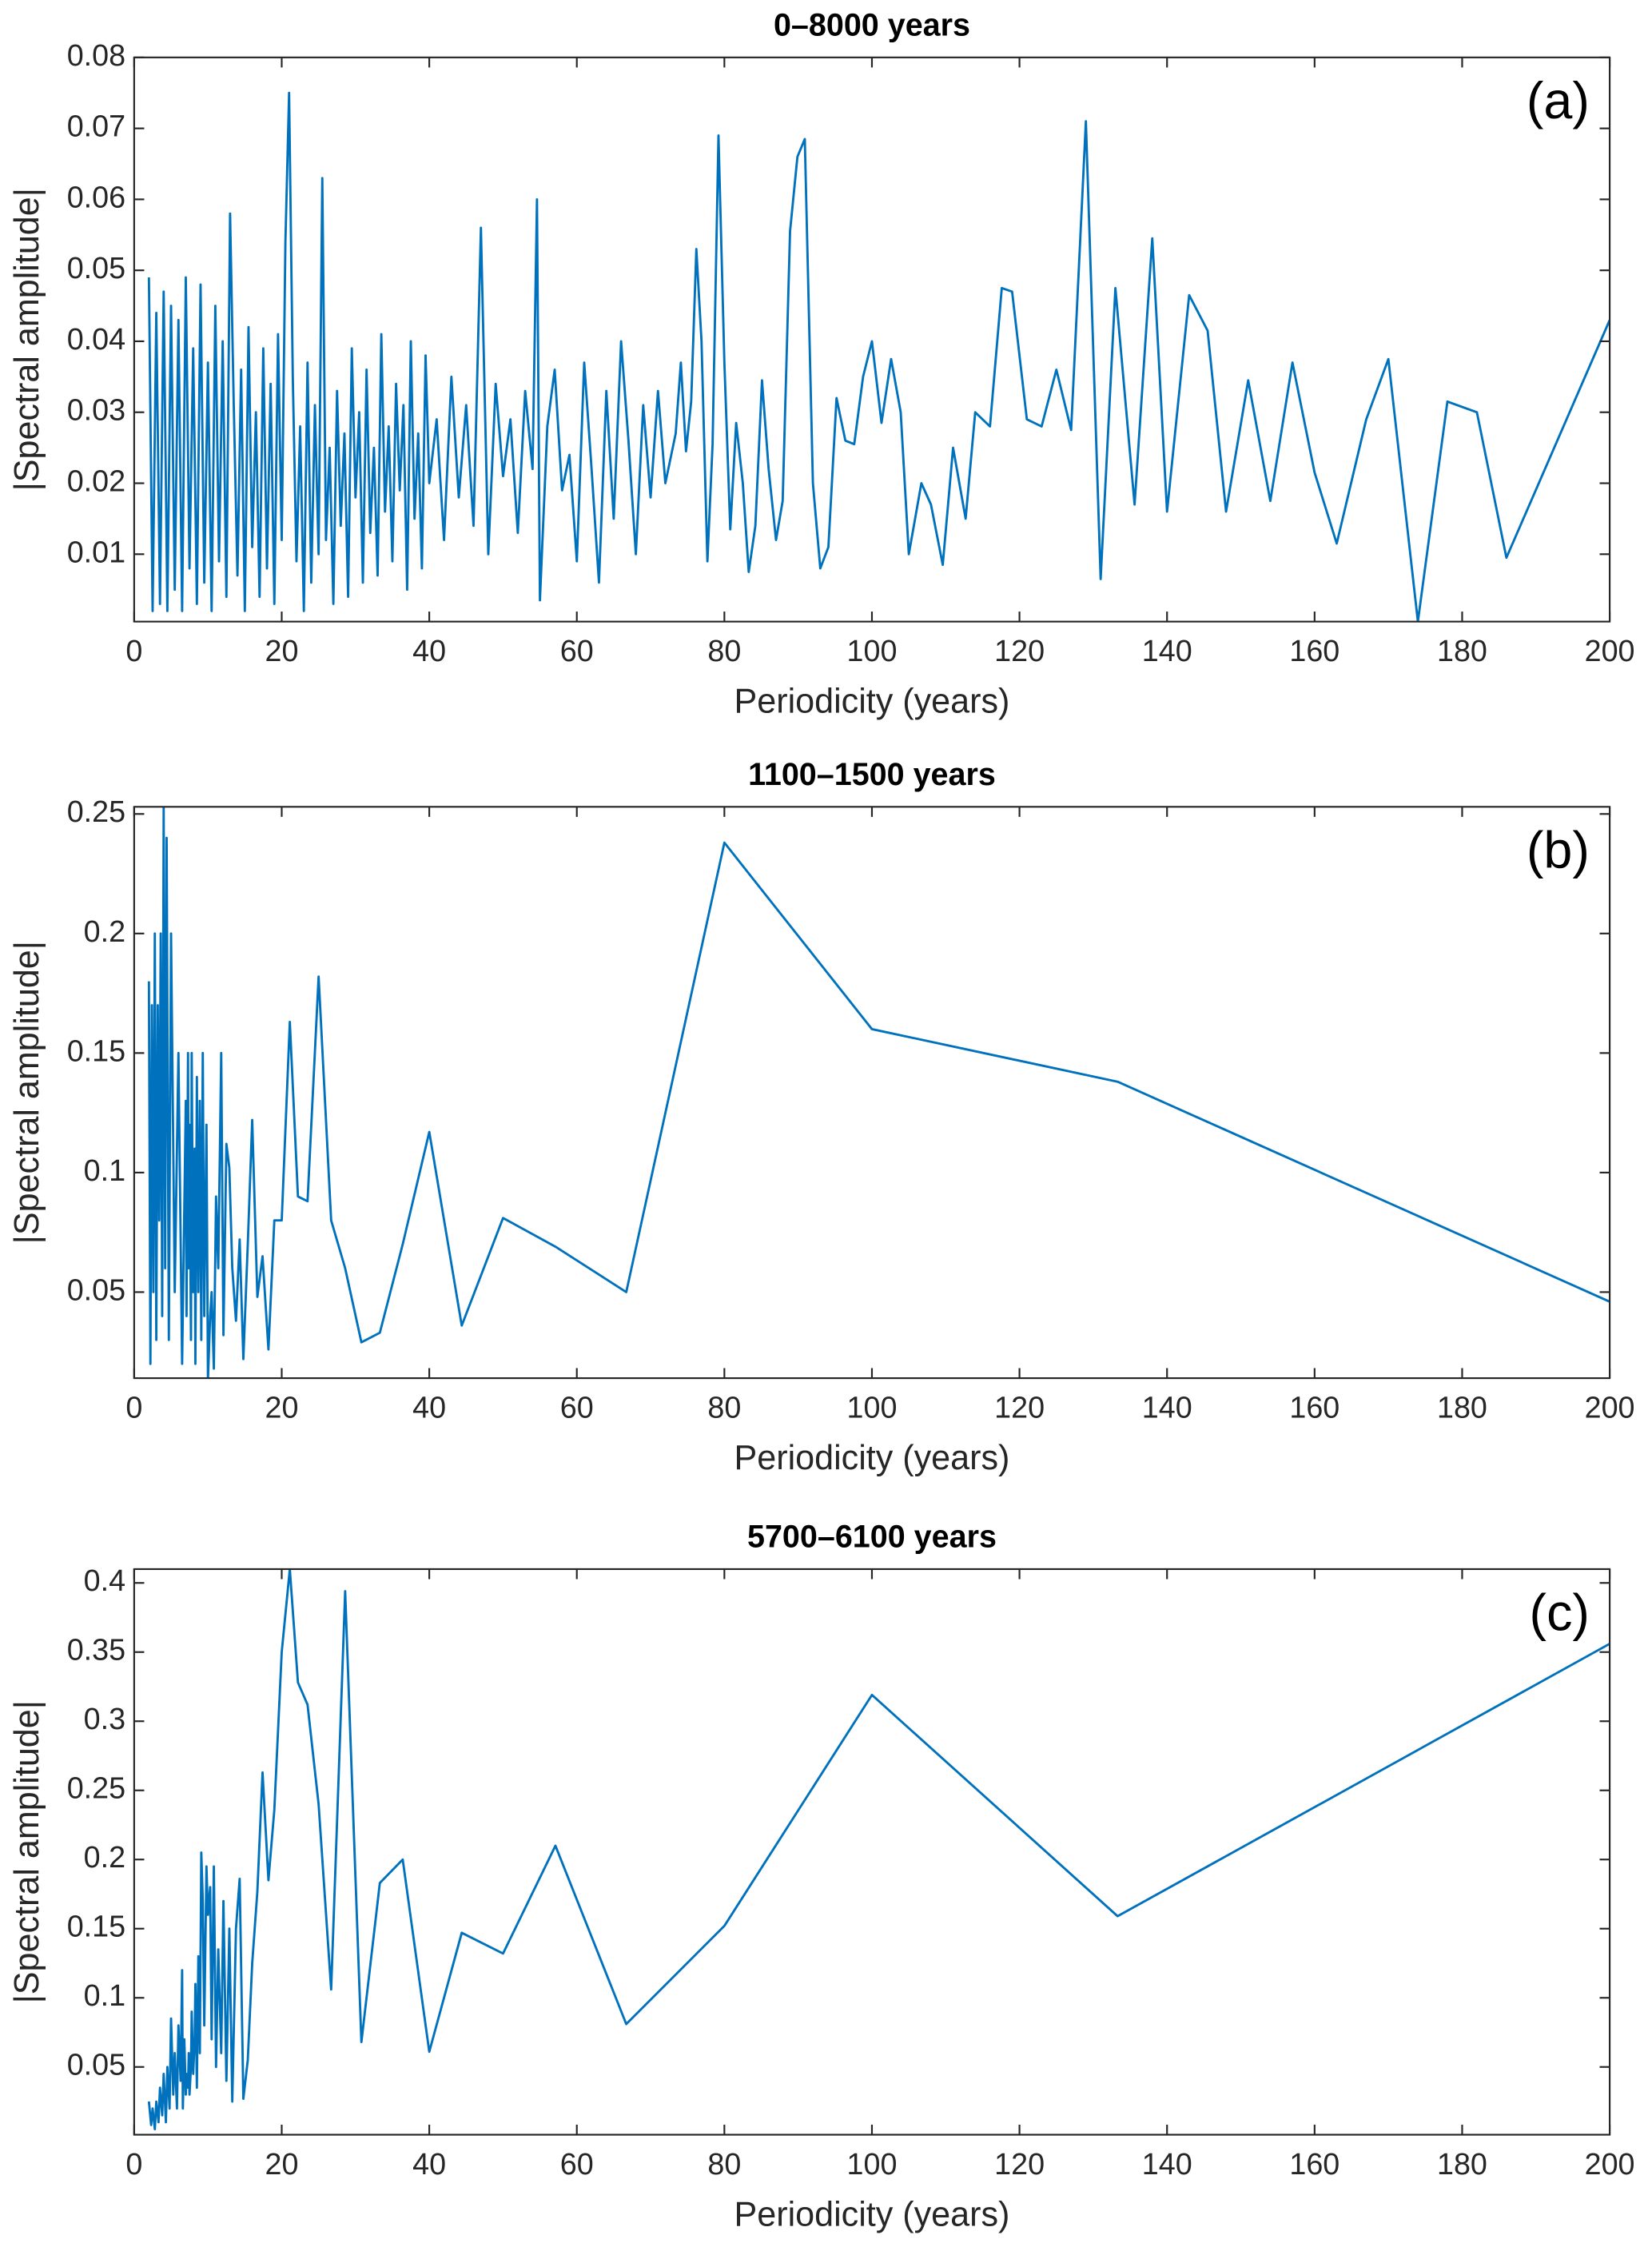 The image size is (1652, 2251). I want to click on y-tick-label: 0.02, so click(96, 480).